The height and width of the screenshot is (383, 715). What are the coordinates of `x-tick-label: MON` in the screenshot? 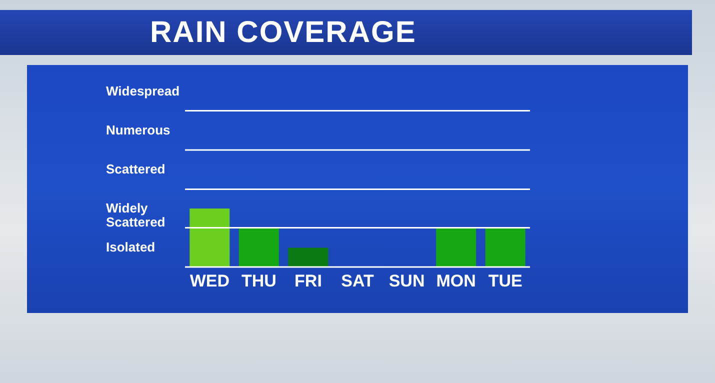 It's located at (456, 281).